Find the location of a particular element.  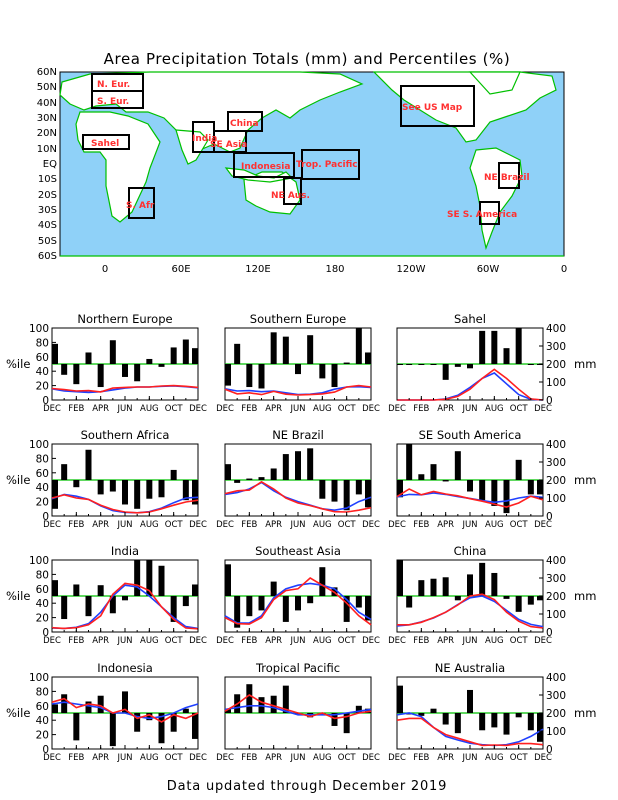

lat-label: 10N is located at coordinates (47, 149).